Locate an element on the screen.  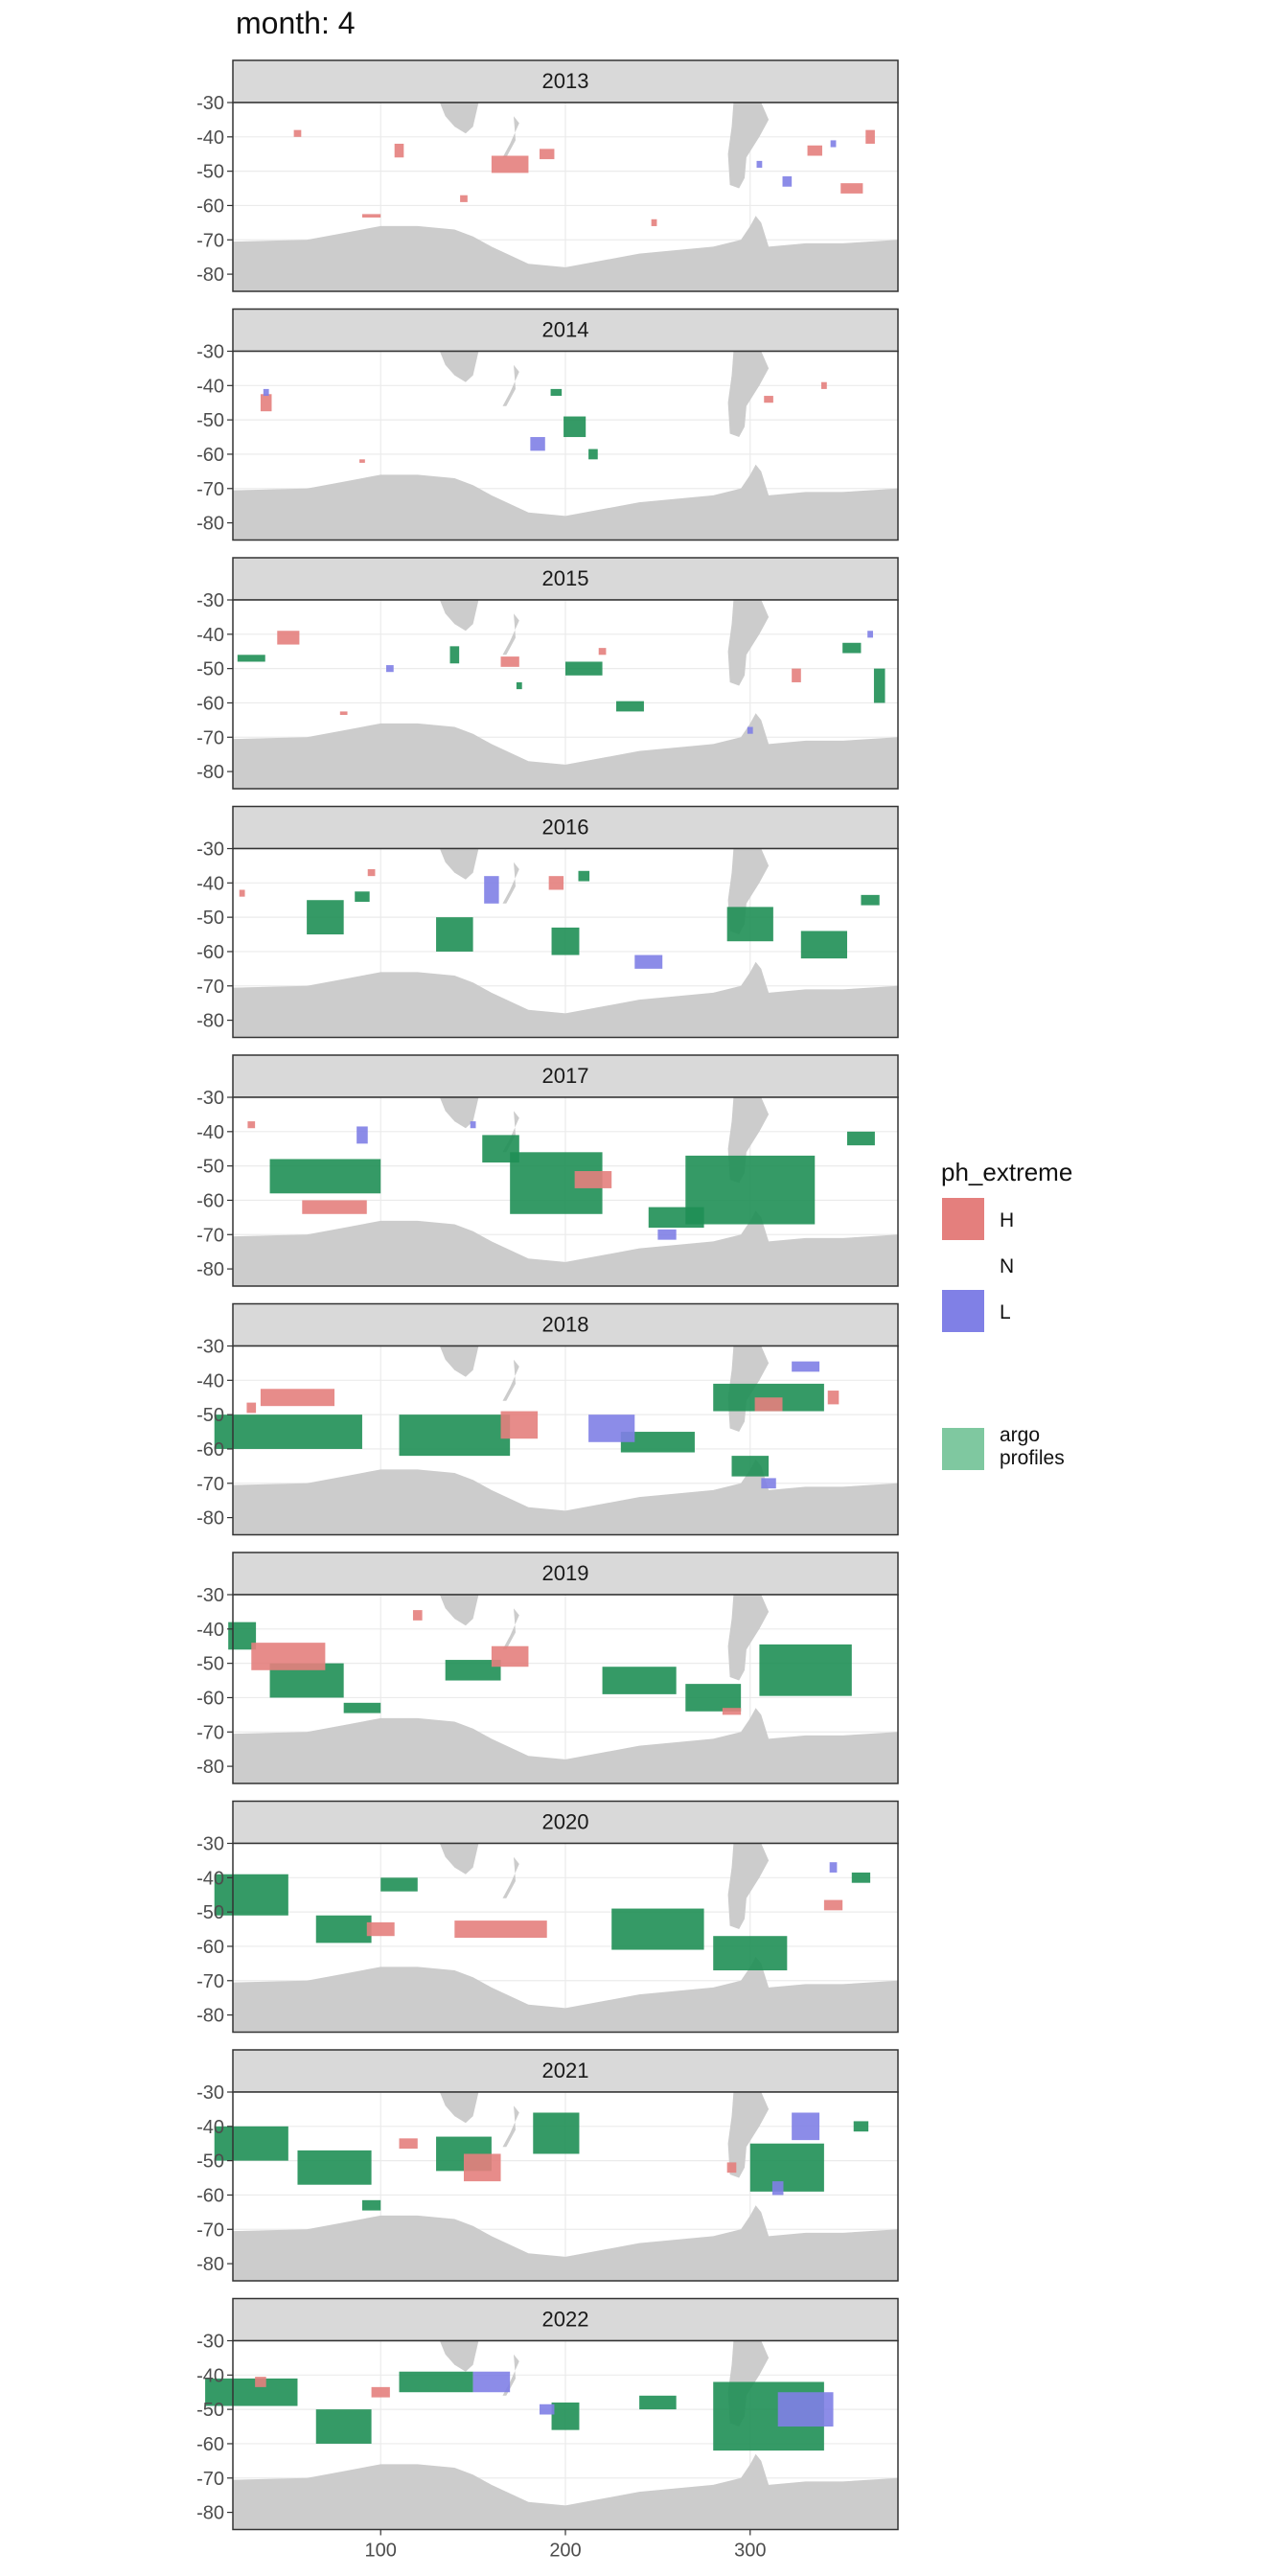
facet-panel: 2015 -30 -40 -50 -60 -70 -80 is located at coordinates (548, 673).